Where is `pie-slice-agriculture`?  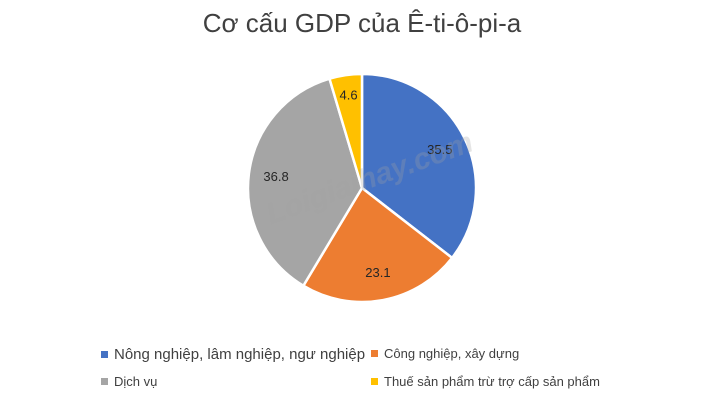 pie-slice-agriculture is located at coordinates (419, 166).